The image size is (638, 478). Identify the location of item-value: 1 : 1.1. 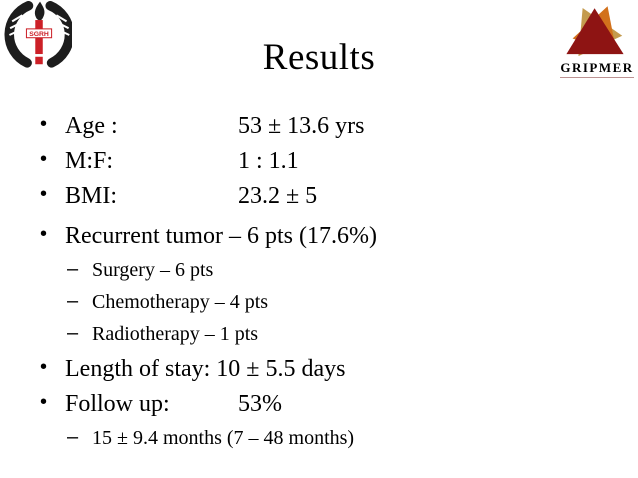
(268, 161).